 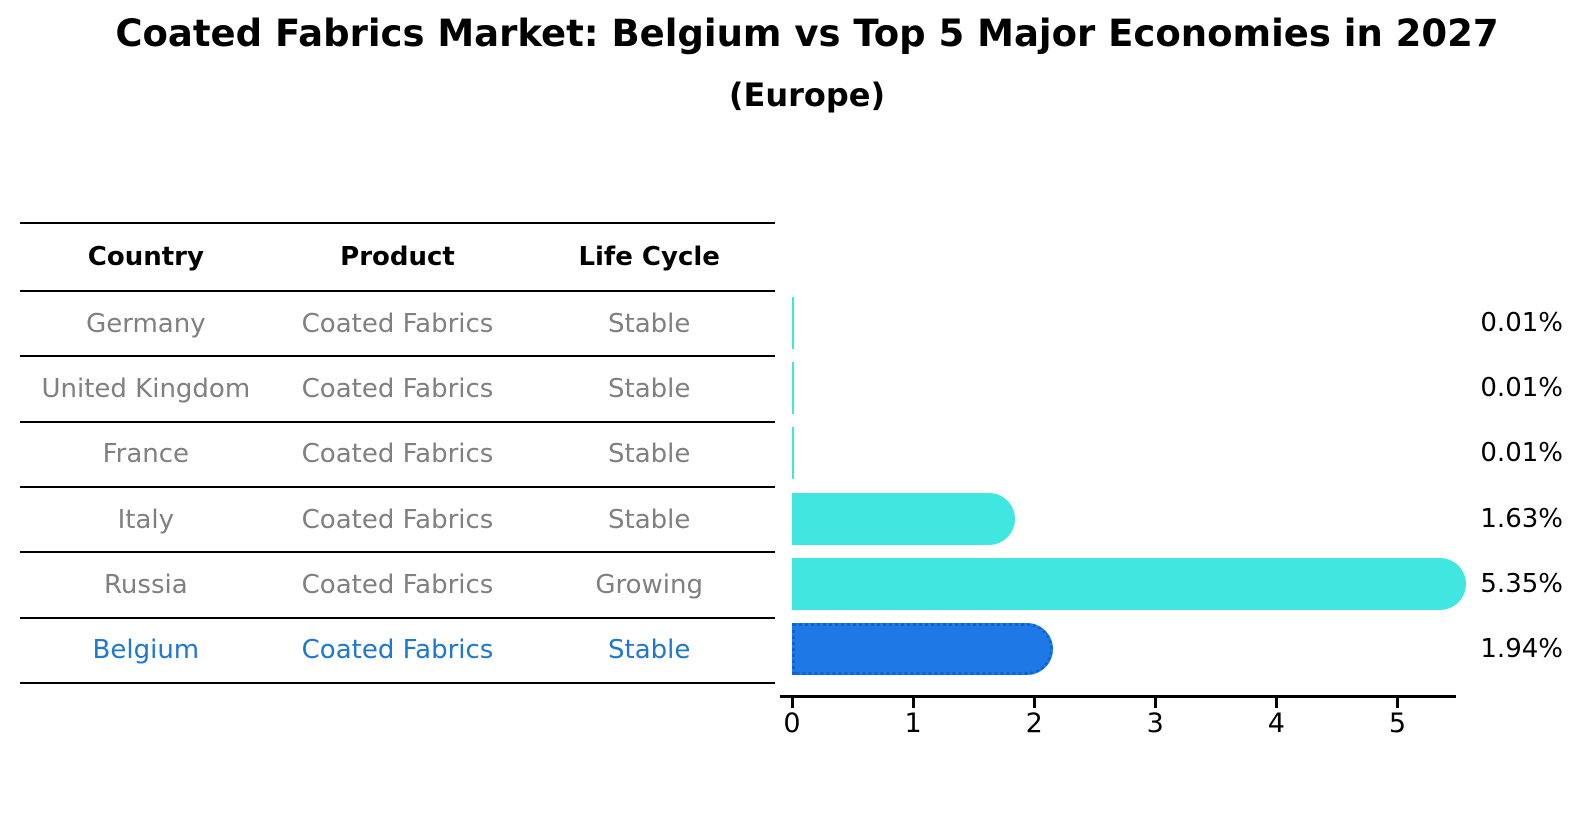 I want to click on x-axis-tick-label: 4, so click(x=1276, y=723).